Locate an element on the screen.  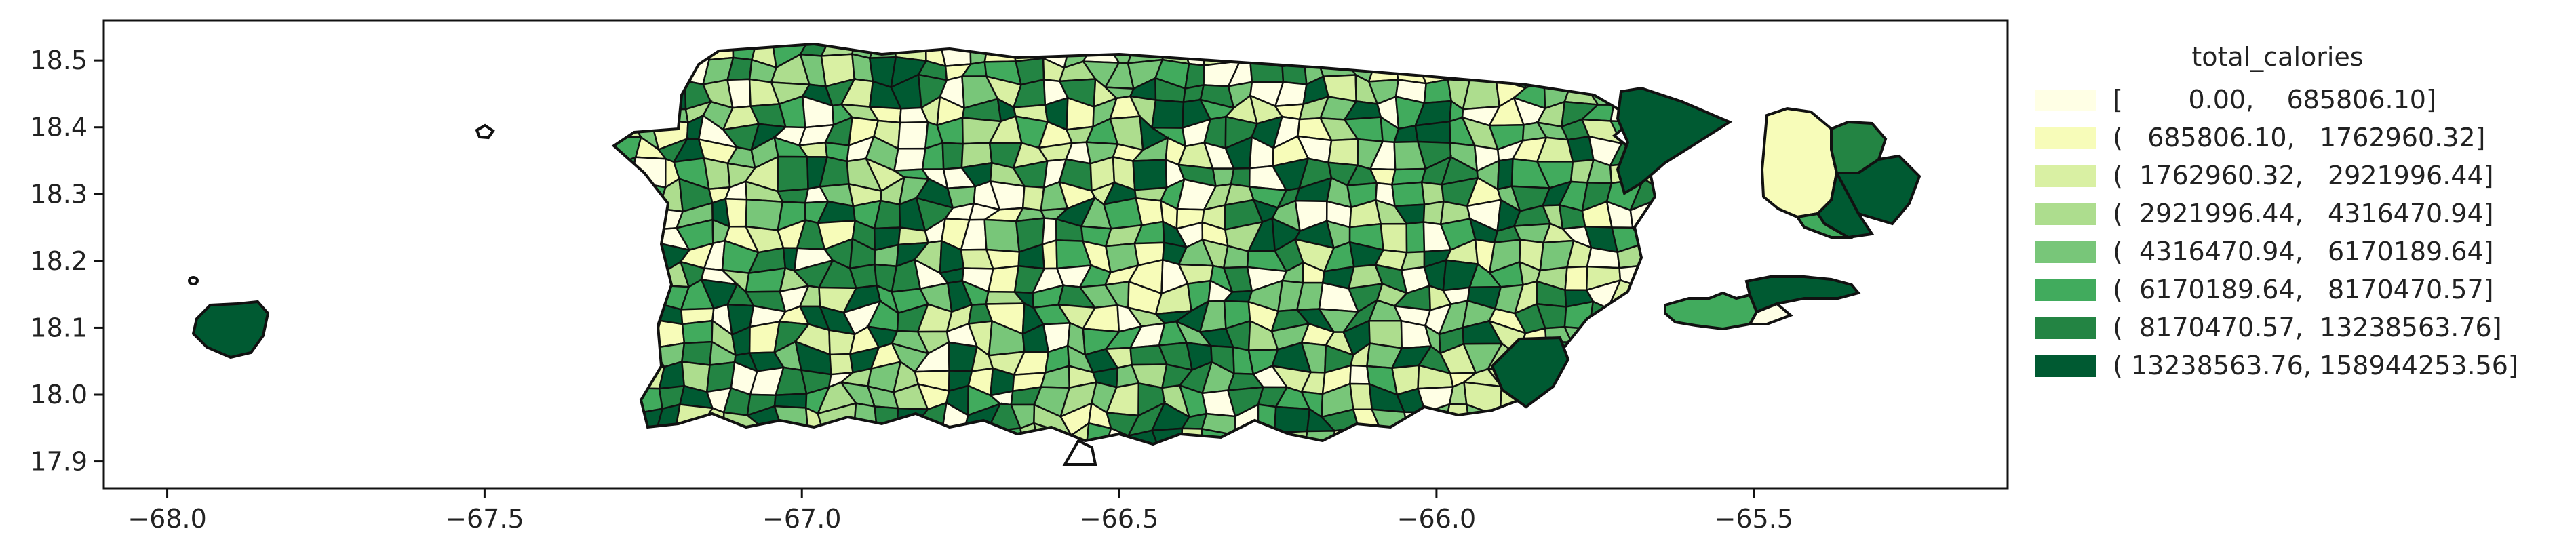
legend-title: total_calories is located at coordinates (2277, 57).